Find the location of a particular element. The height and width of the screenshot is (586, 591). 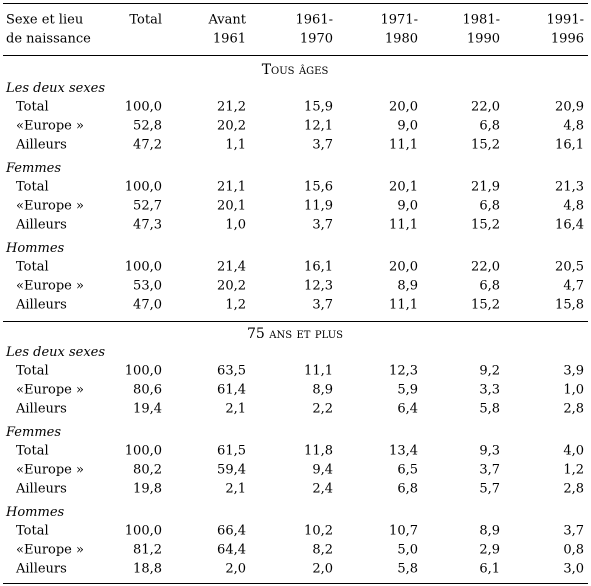

cell: 20,5 is located at coordinates (569, 267).